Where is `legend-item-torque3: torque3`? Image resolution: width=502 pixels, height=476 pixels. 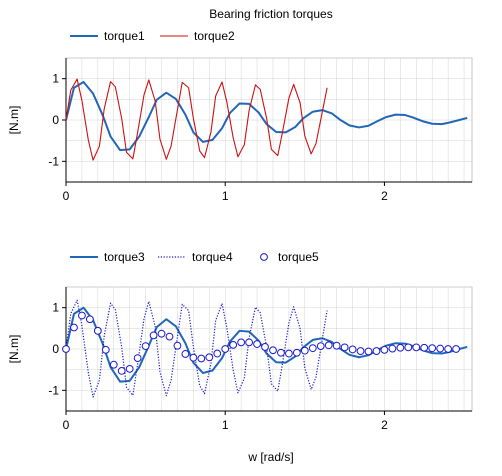 legend-item-torque3: torque3 is located at coordinates (107, 257).